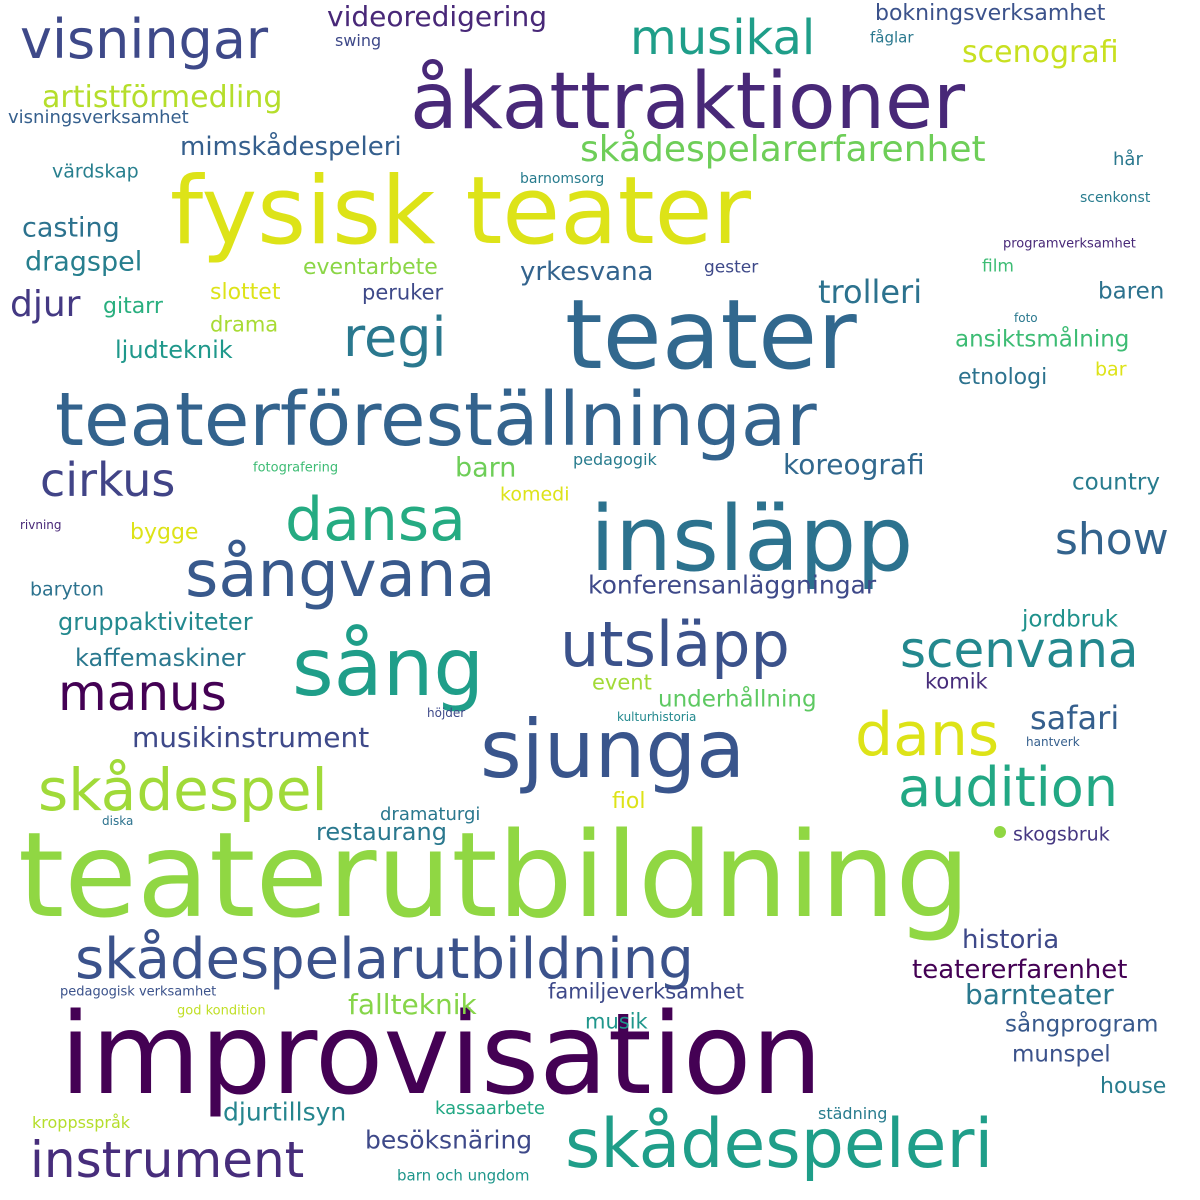  Describe the element at coordinates (358, 40) in the screenshot. I see `word-cloud-term: swing` at that location.